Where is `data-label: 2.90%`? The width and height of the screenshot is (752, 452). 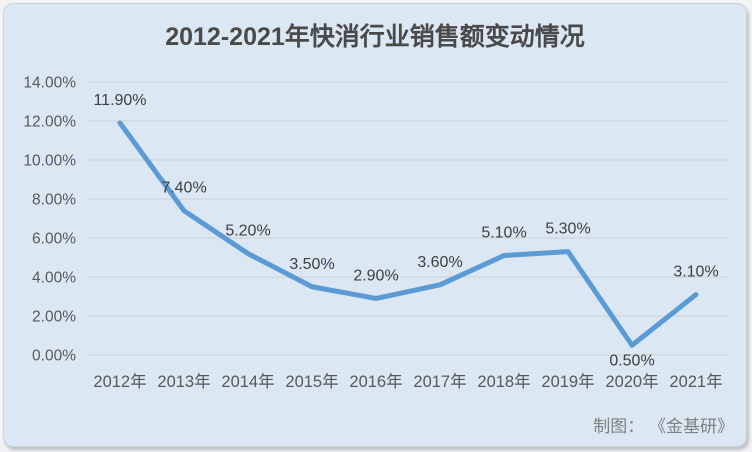
data-label: 2.90% is located at coordinates (375, 275).